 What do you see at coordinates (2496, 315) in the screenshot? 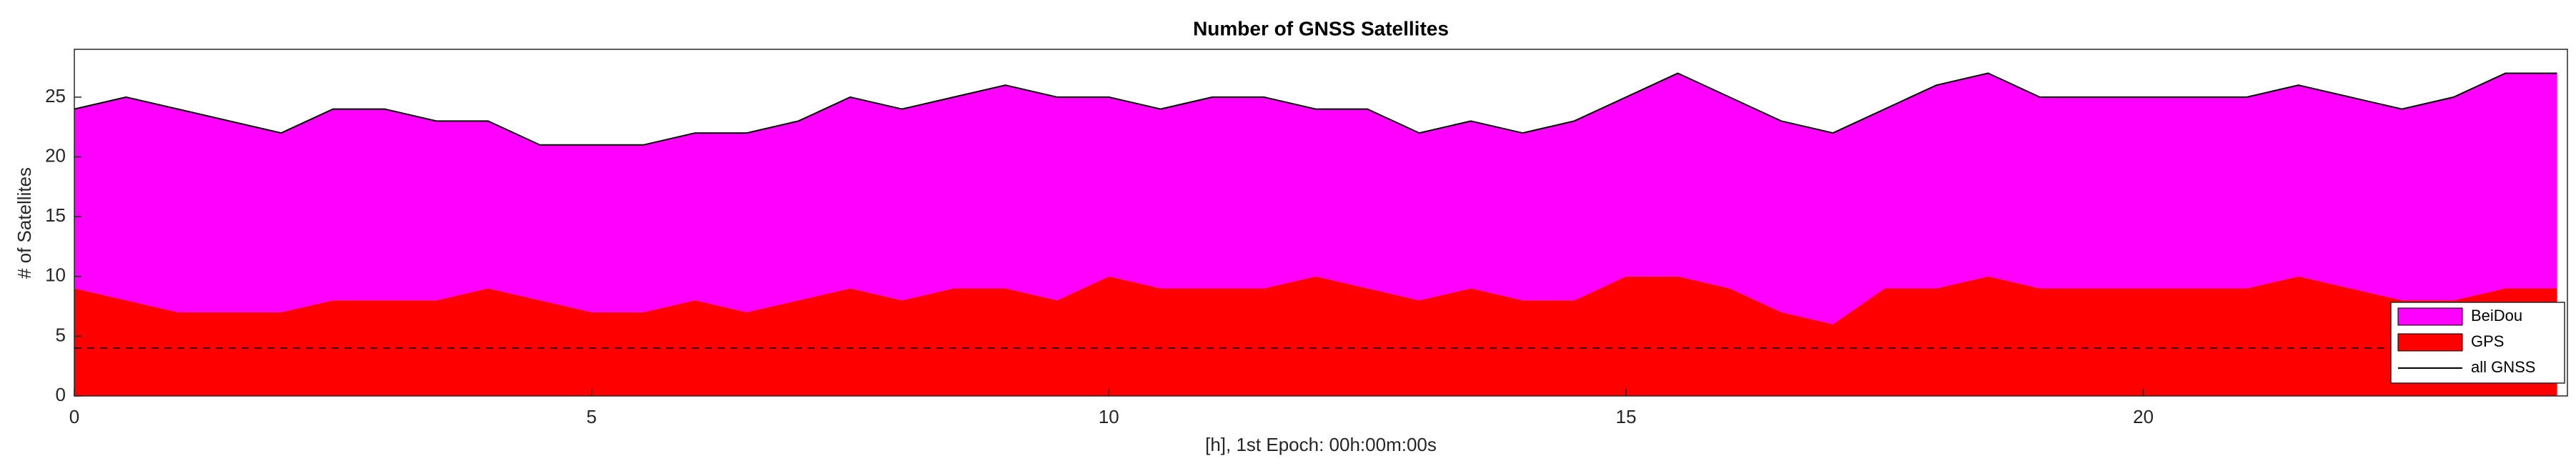
I see `legend-label: BeiDou` at bounding box center [2496, 315].